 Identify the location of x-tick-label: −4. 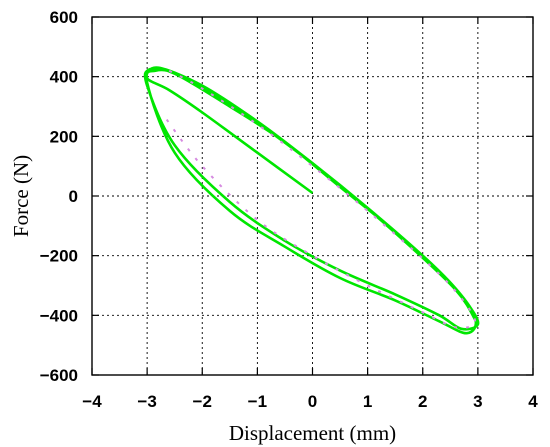
(92, 401).